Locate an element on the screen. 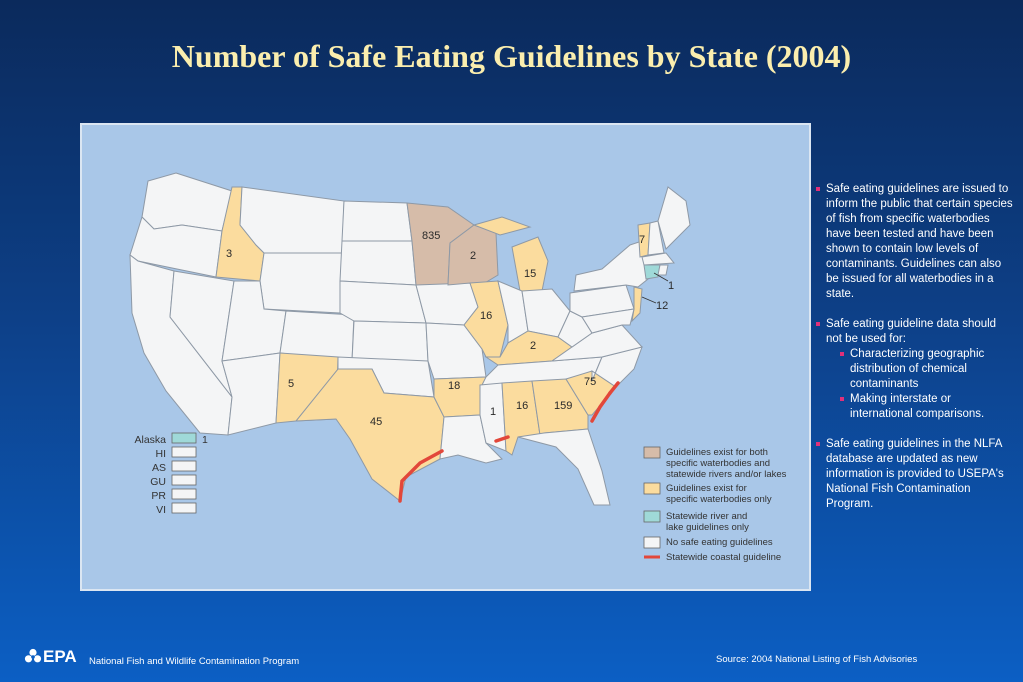 The image size is (1023, 682). leader-line-ct is located at coordinates (661, 277).